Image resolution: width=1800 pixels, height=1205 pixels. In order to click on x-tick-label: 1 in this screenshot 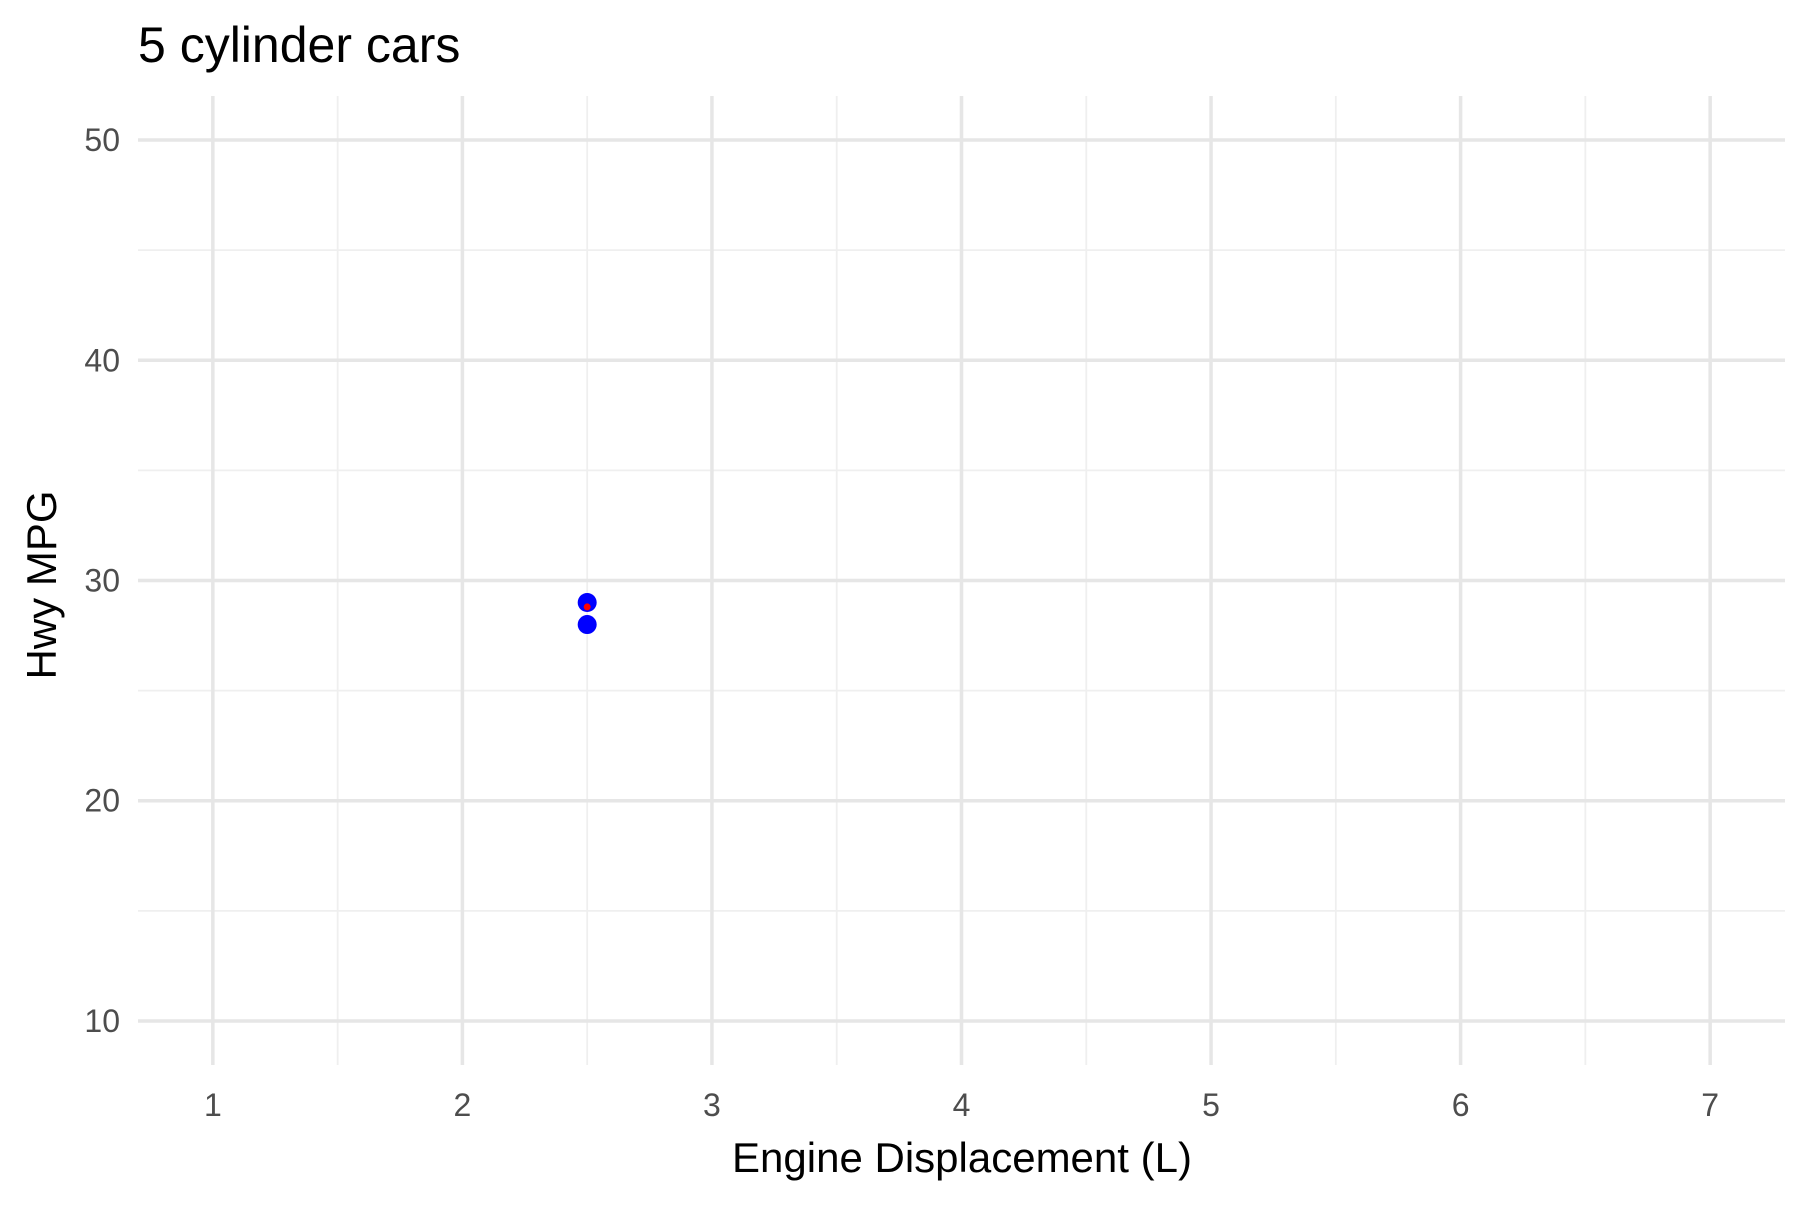, I will do `click(213, 1105)`.